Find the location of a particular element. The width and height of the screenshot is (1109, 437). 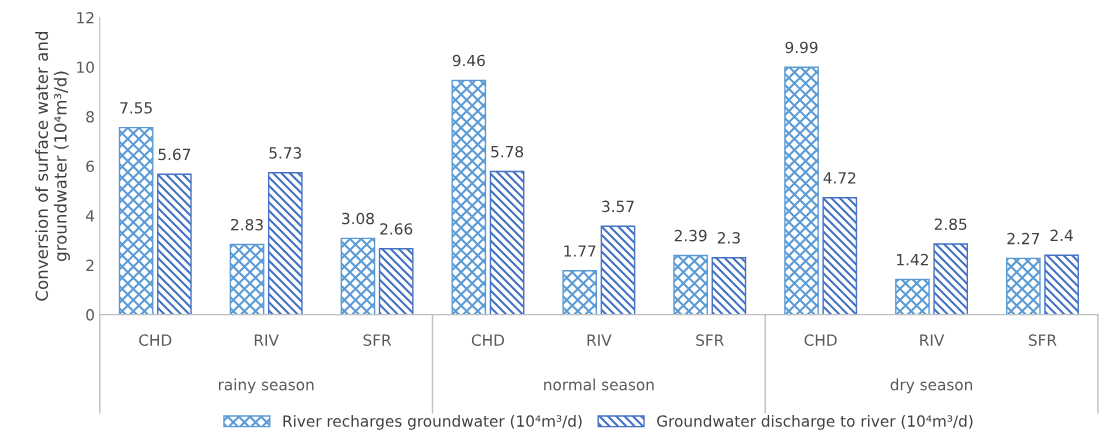

legend-label: River recharges groundwater (10⁴m³/d) is located at coordinates (432, 422).